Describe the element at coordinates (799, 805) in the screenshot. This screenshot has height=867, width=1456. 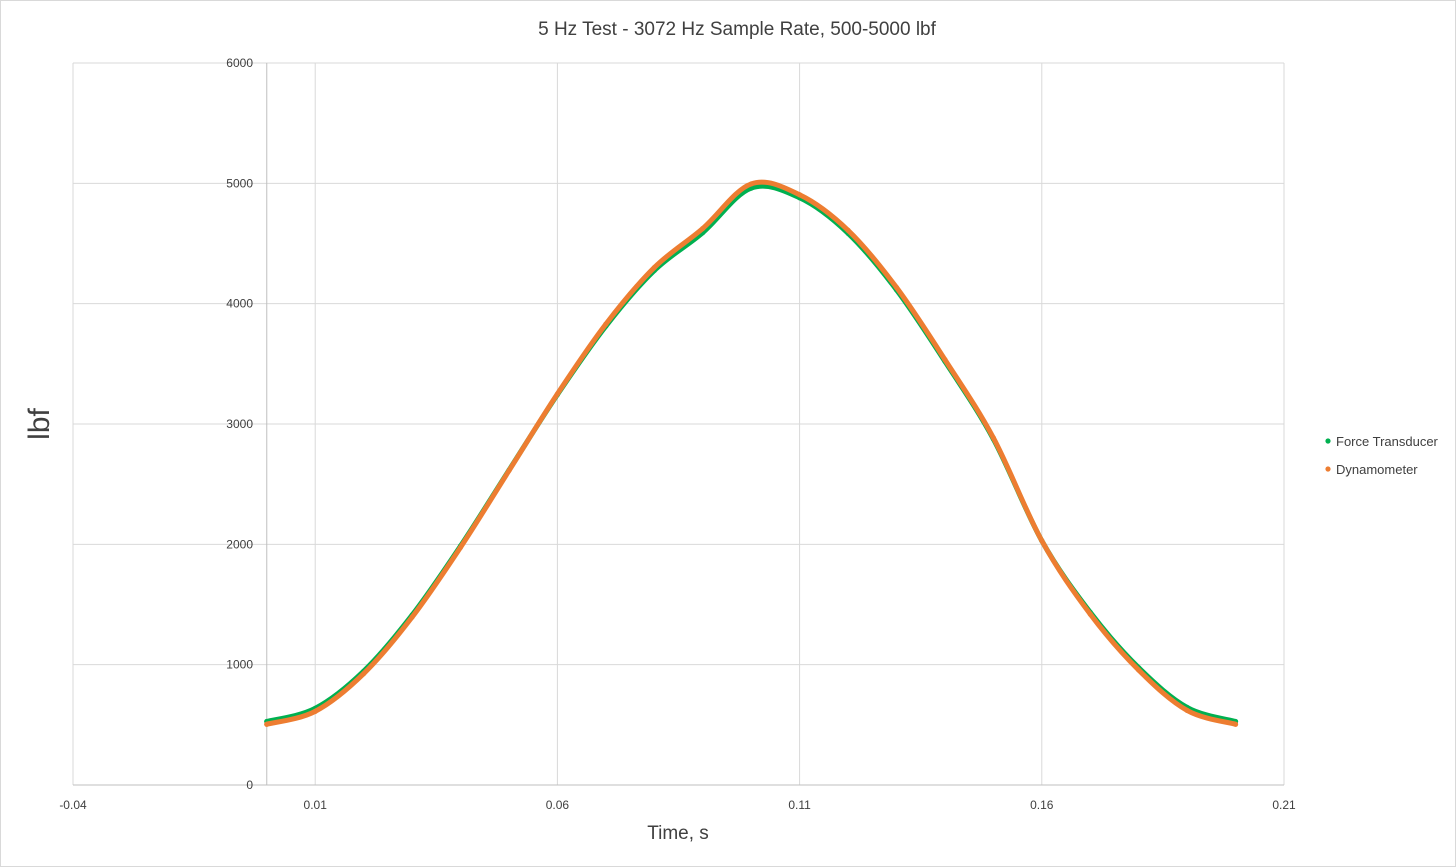
I see `x-tick-label: 0.11` at that location.